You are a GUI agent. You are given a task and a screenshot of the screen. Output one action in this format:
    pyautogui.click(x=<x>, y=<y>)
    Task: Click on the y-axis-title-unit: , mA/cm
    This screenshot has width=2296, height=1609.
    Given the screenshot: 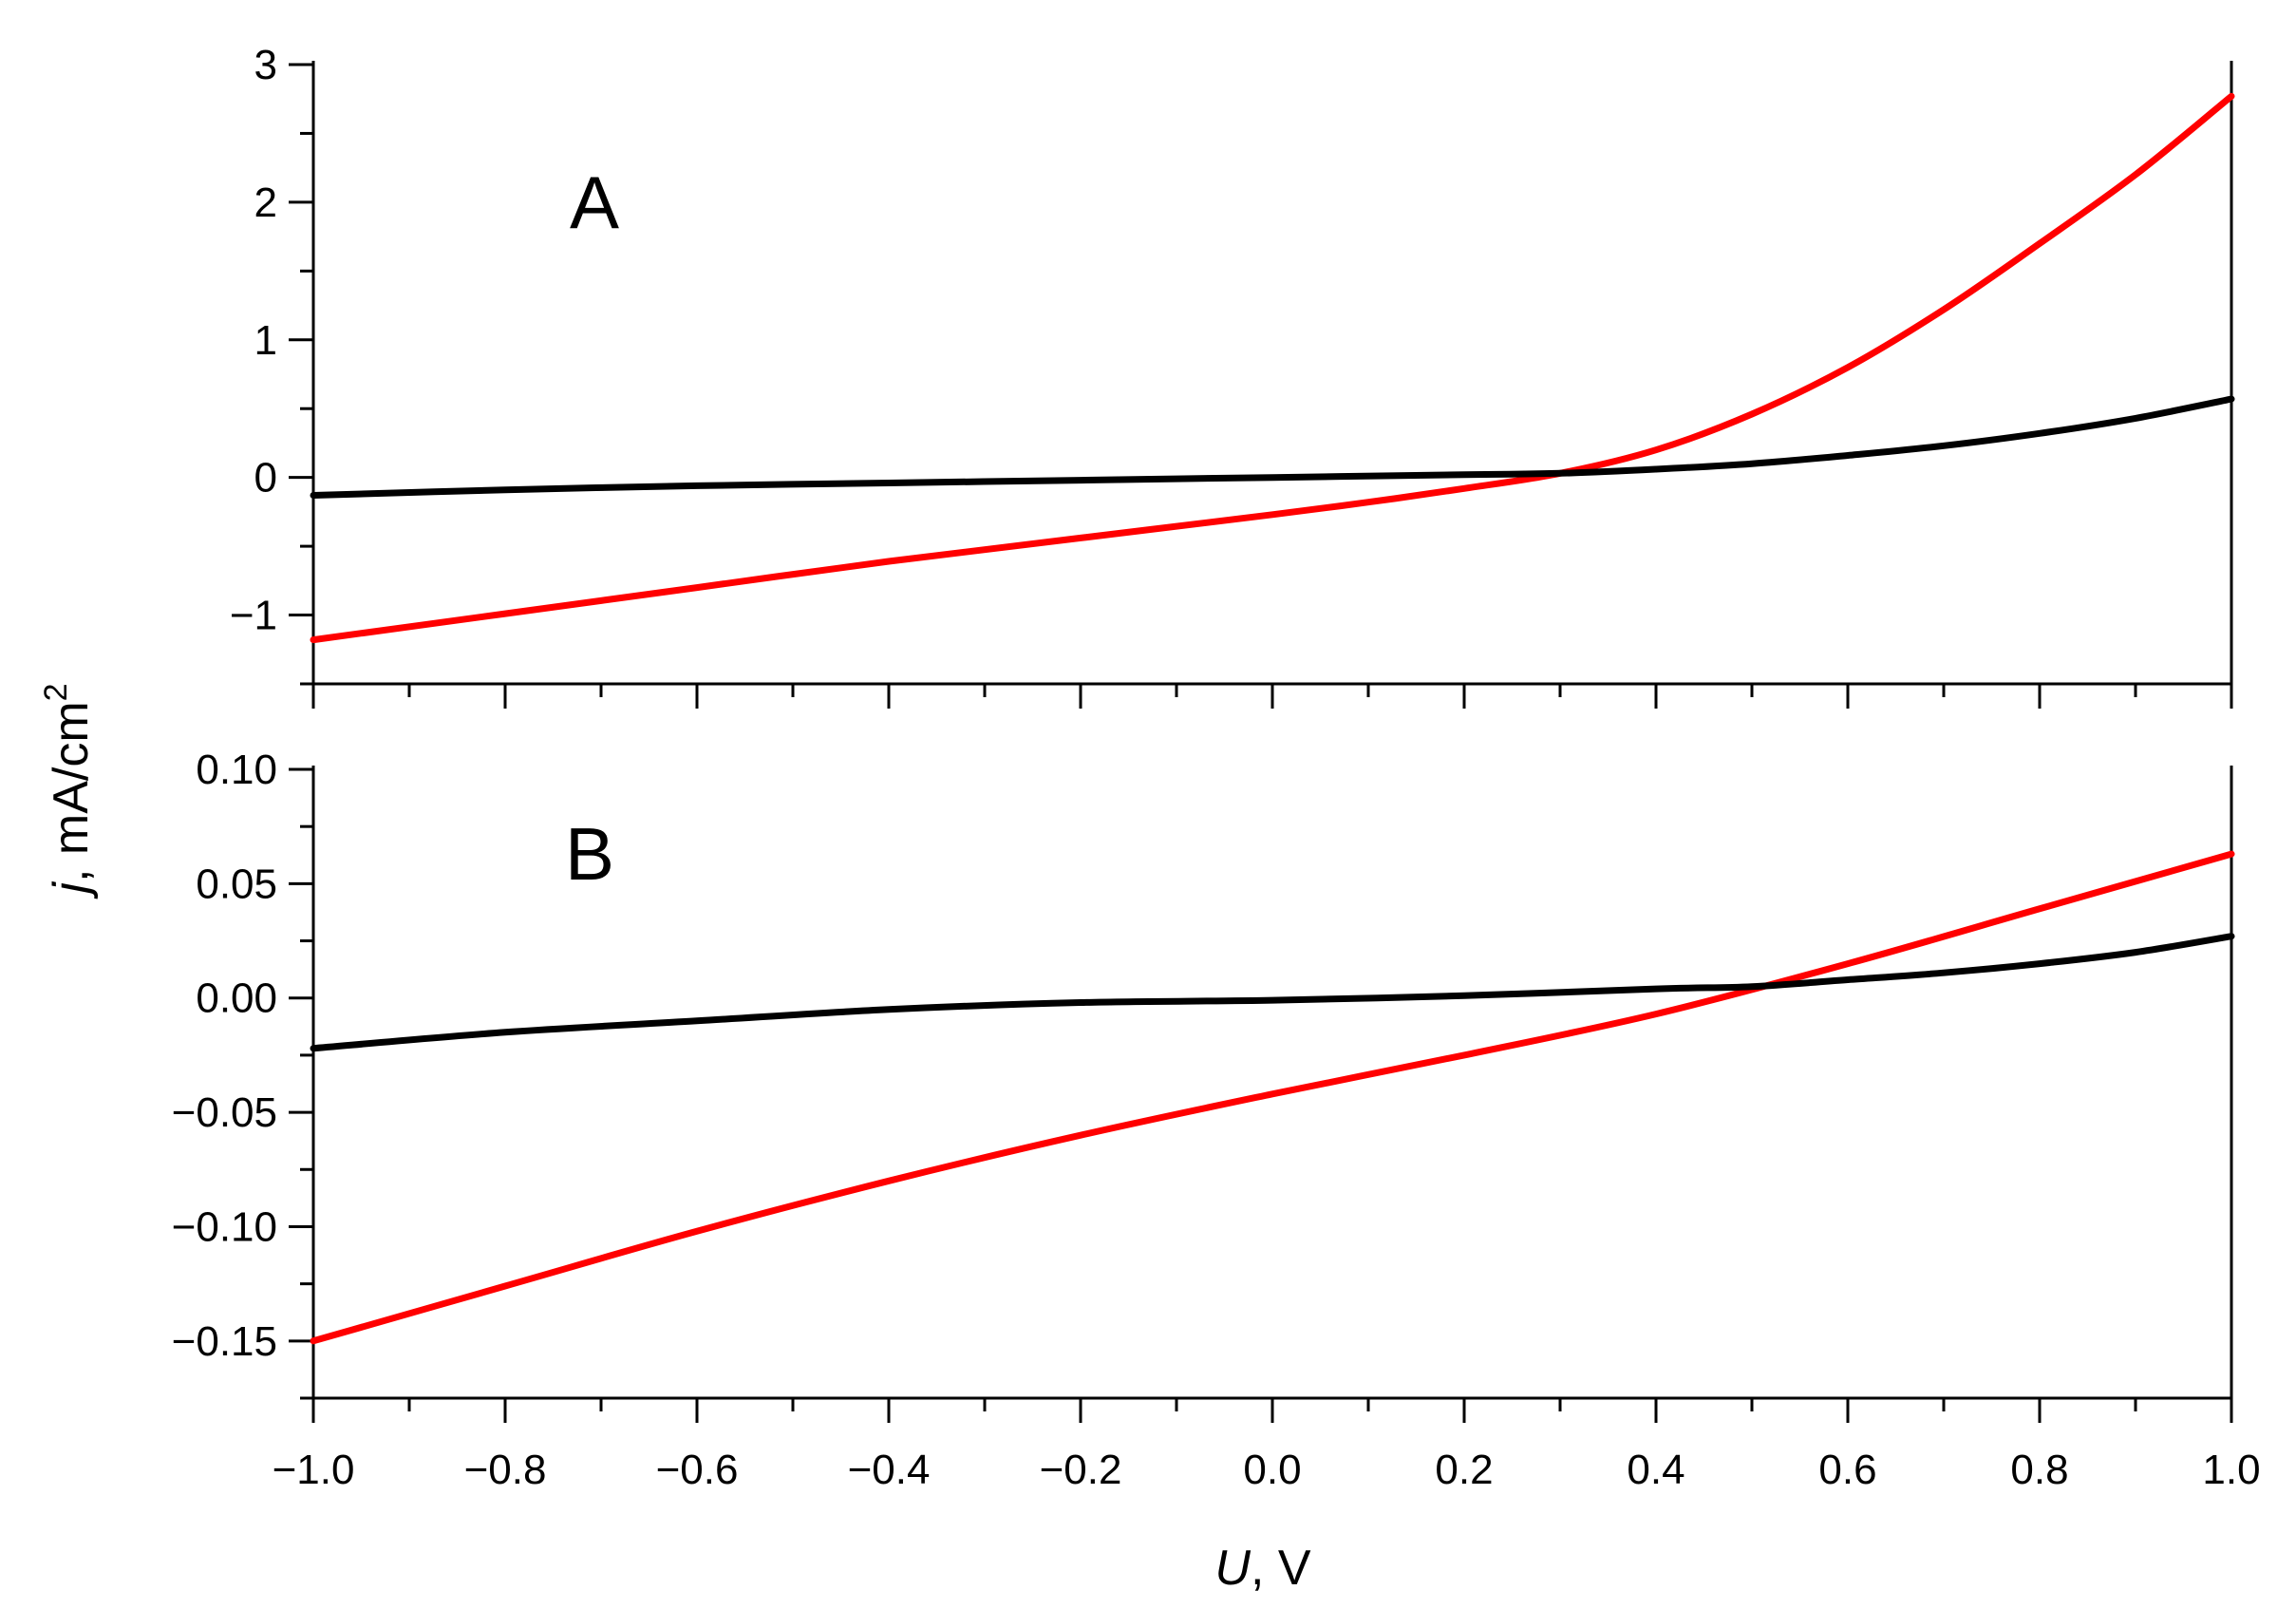 What is the action you would take?
    pyautogui.click(x=71, y=791)
    